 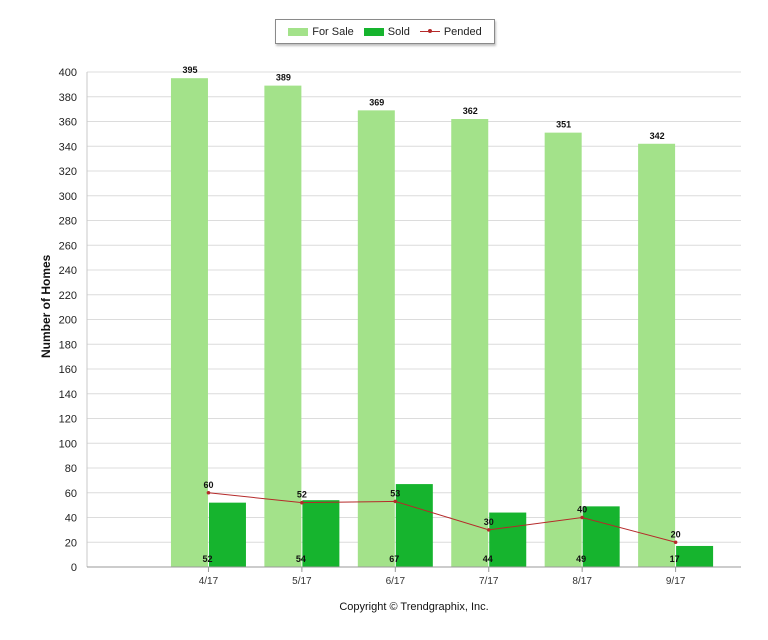 What do you see at coordinates (71, 494) in the screenshot?
I see `y-tick-label-60: 60` at bounding box center [71, 494].